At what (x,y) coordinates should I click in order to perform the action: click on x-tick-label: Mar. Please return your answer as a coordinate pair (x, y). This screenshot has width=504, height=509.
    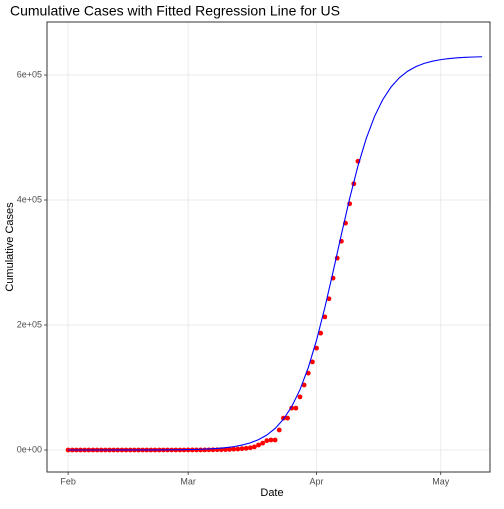
    Looking at the image, I should click on (188, 481).